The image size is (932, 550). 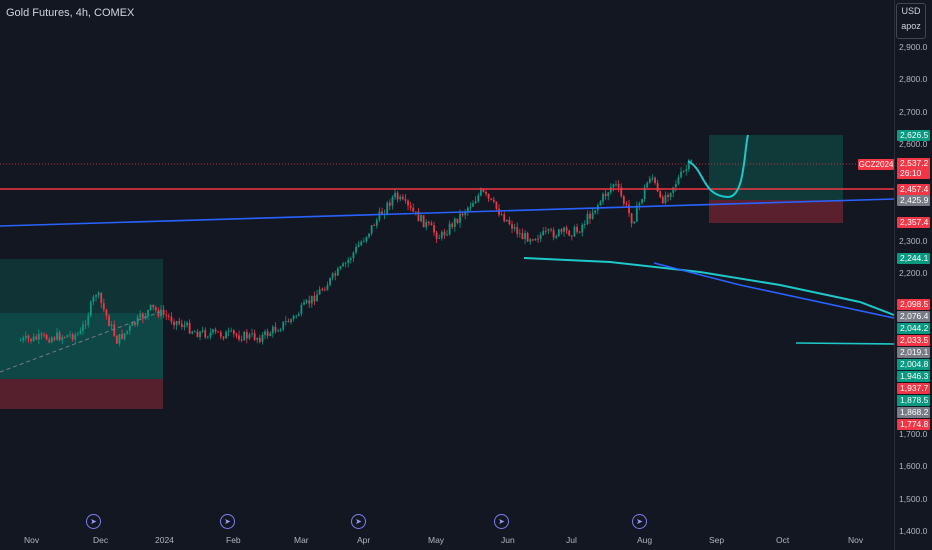 What do you see at coordinates (913, 272) in the screenshot?
I see `price-tick: 2,200.0` at bounding box center [913, 272].